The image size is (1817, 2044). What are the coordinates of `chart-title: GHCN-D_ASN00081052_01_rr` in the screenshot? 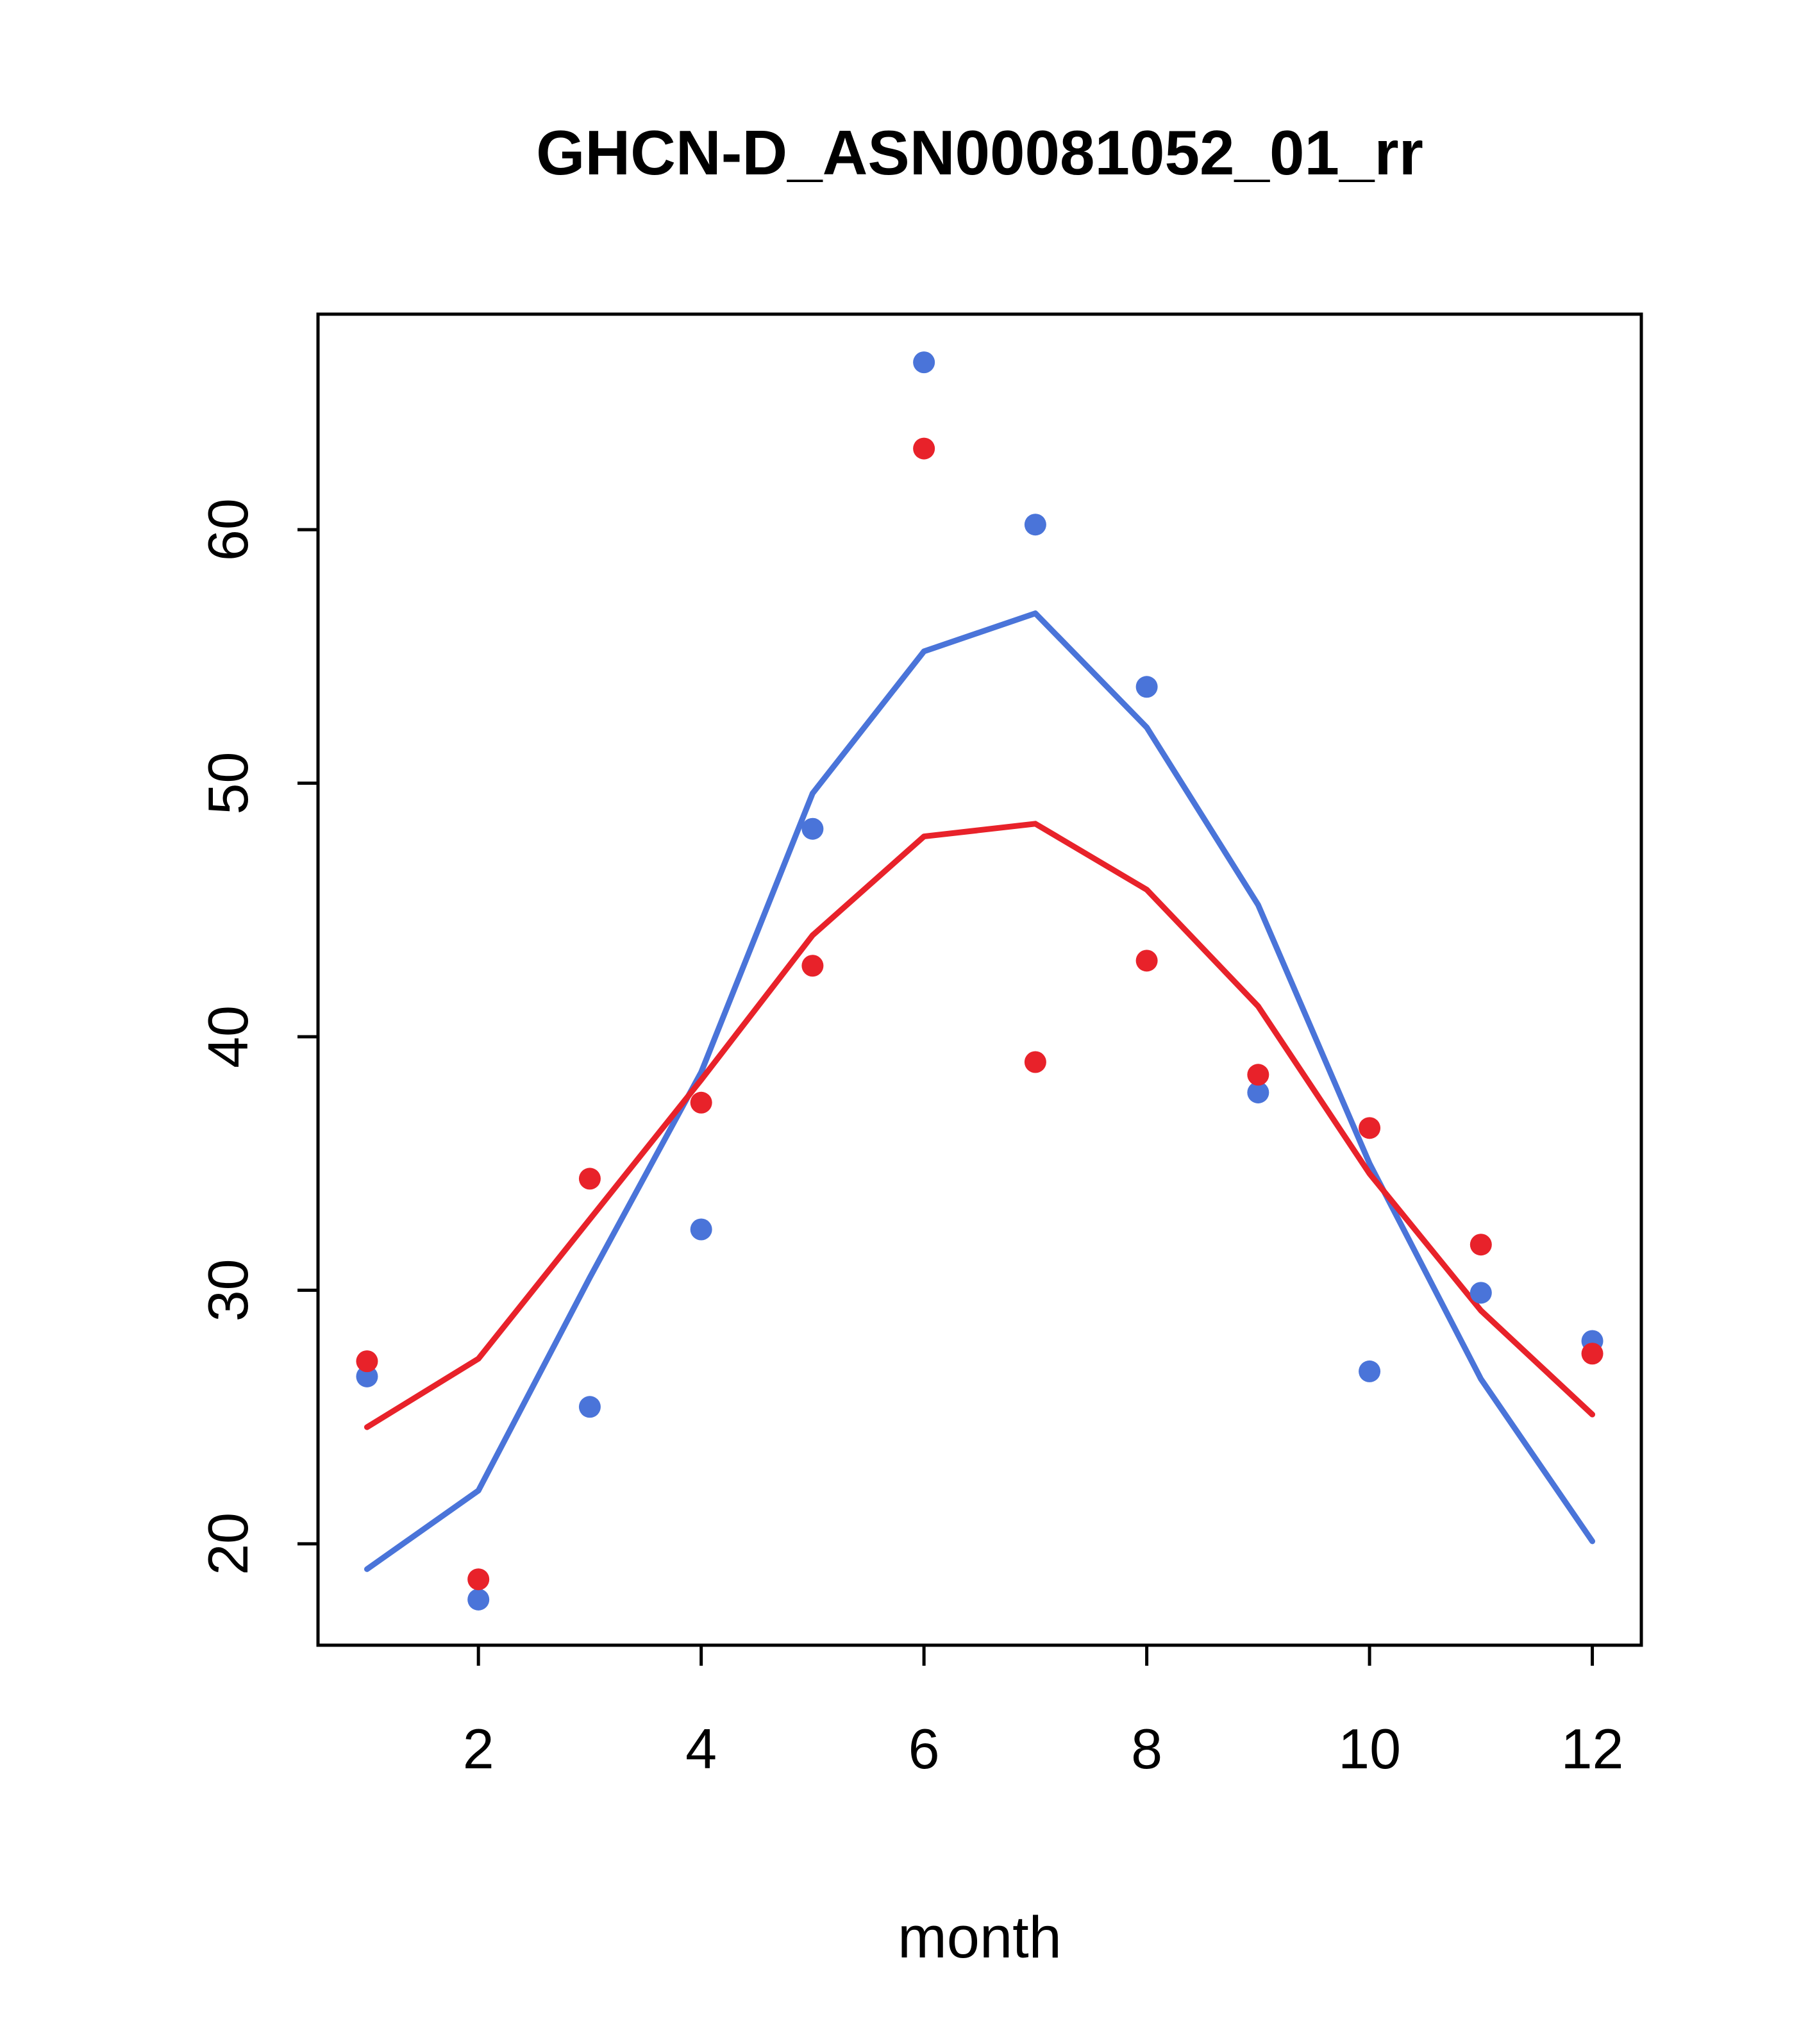 It's located at (979, 152).